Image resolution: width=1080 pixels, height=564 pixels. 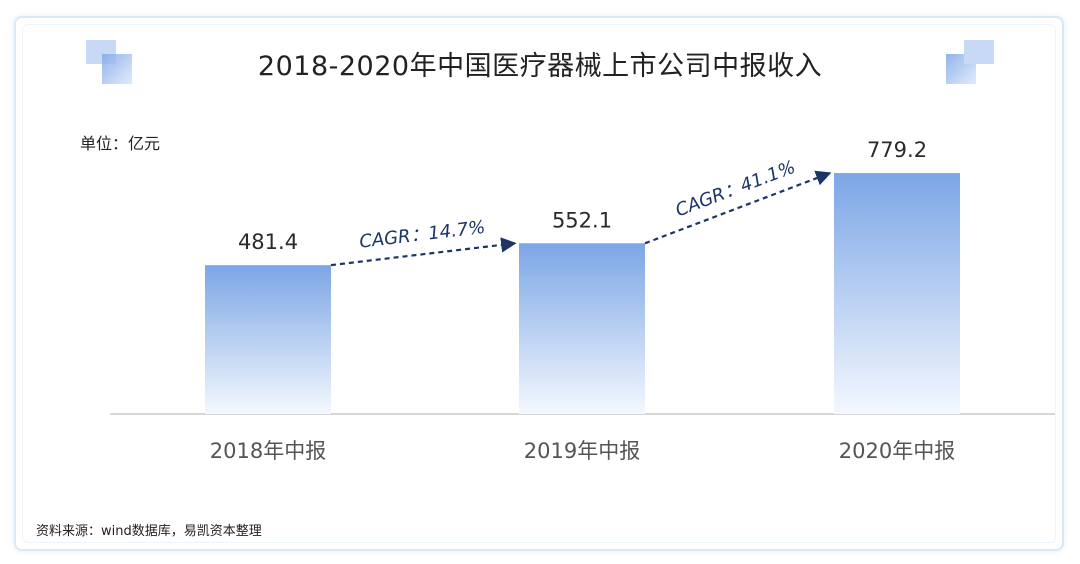 I want to click on x-tick-label-2: 2019年中报, so click(x=582, y=451).